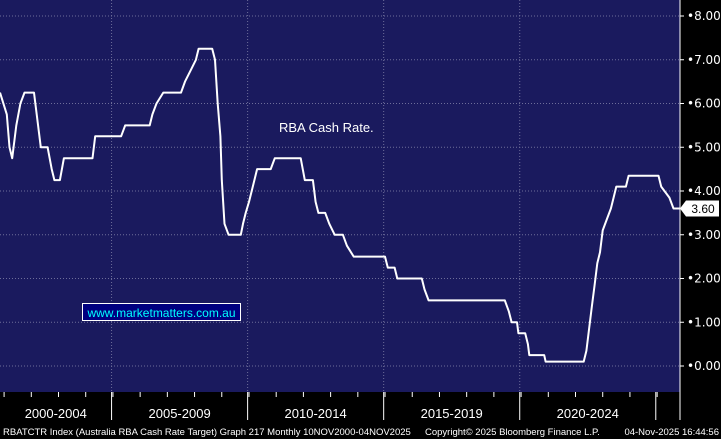 This screenshot has width=721, height=439. Describe the element at coordinates (161, 312) in the screenshot. I see `watermark-box: www.marketmatters.com.au` at that location.